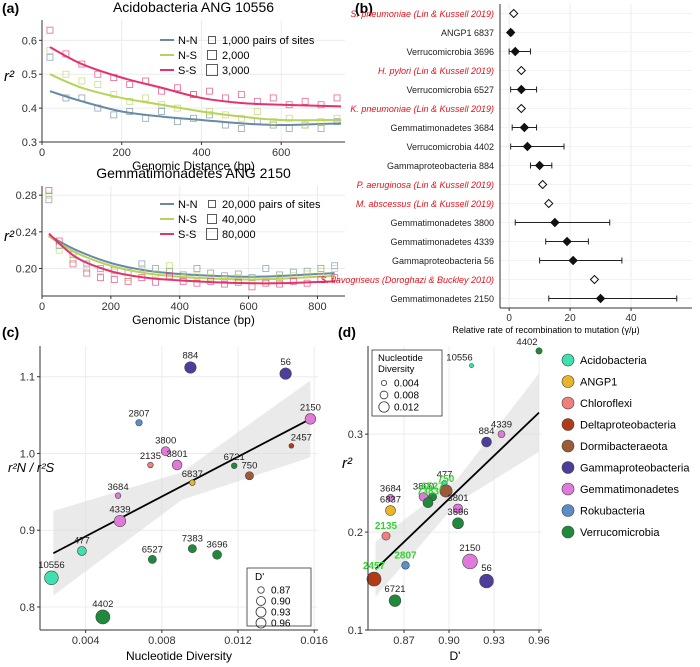  What do you see at coordinates (355, 533) in the screenshot?
I see `y-tick-label: 0.2` at bounding box center [355, 533].